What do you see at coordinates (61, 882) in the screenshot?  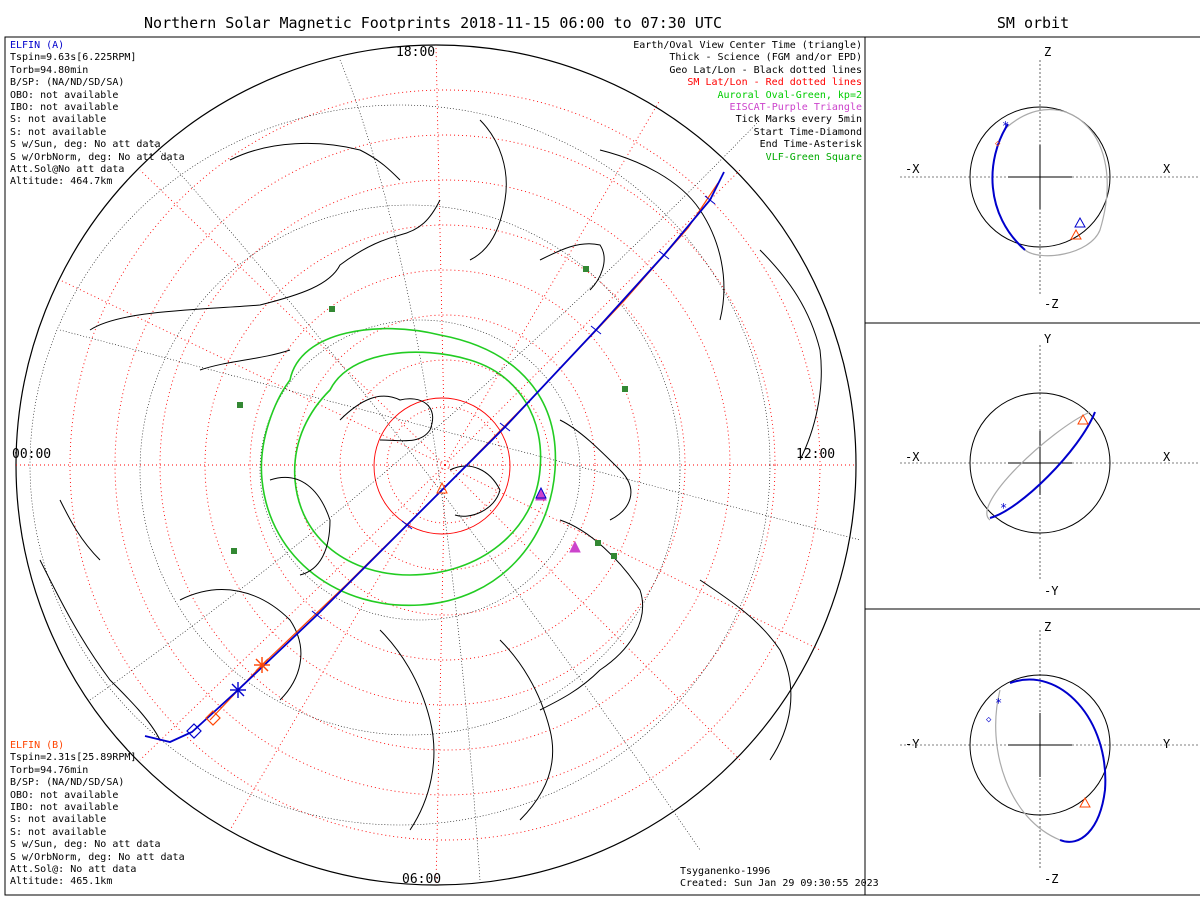 I see `probe-b-line: Altitude: 465.1km` at bounding box center [61, 882].